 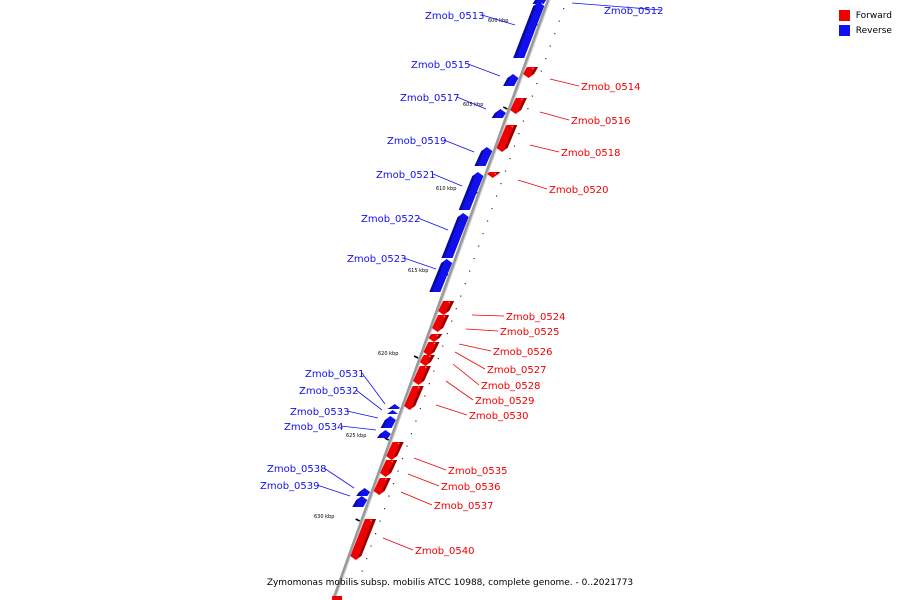 I want to click on gene-label: Zmob_0515, so click(x=441, y=65).